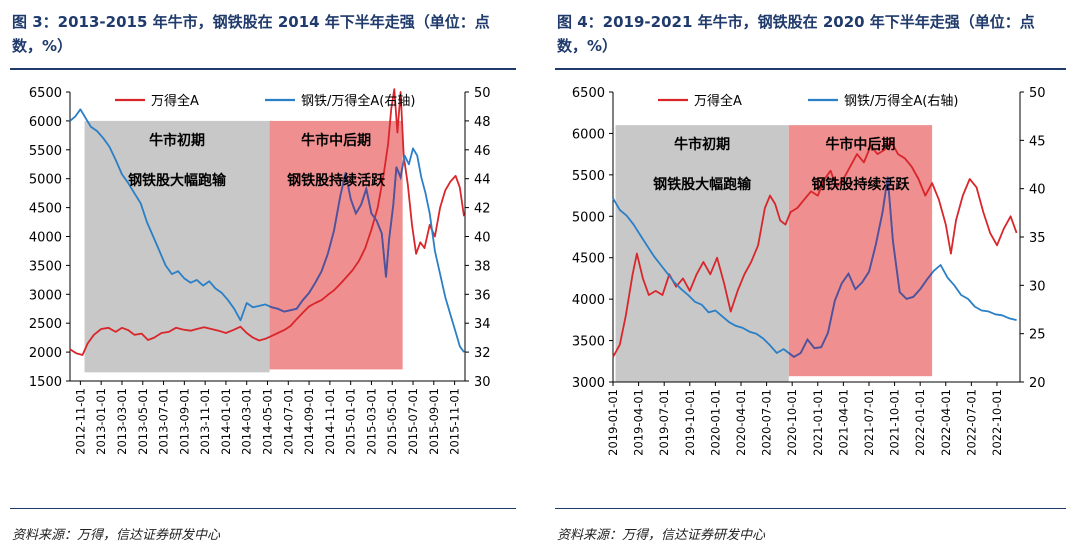  Describe the element at coordinates (971, 422) in the screenshot. I see `x-tick-label: 2022-07-01` at that location.